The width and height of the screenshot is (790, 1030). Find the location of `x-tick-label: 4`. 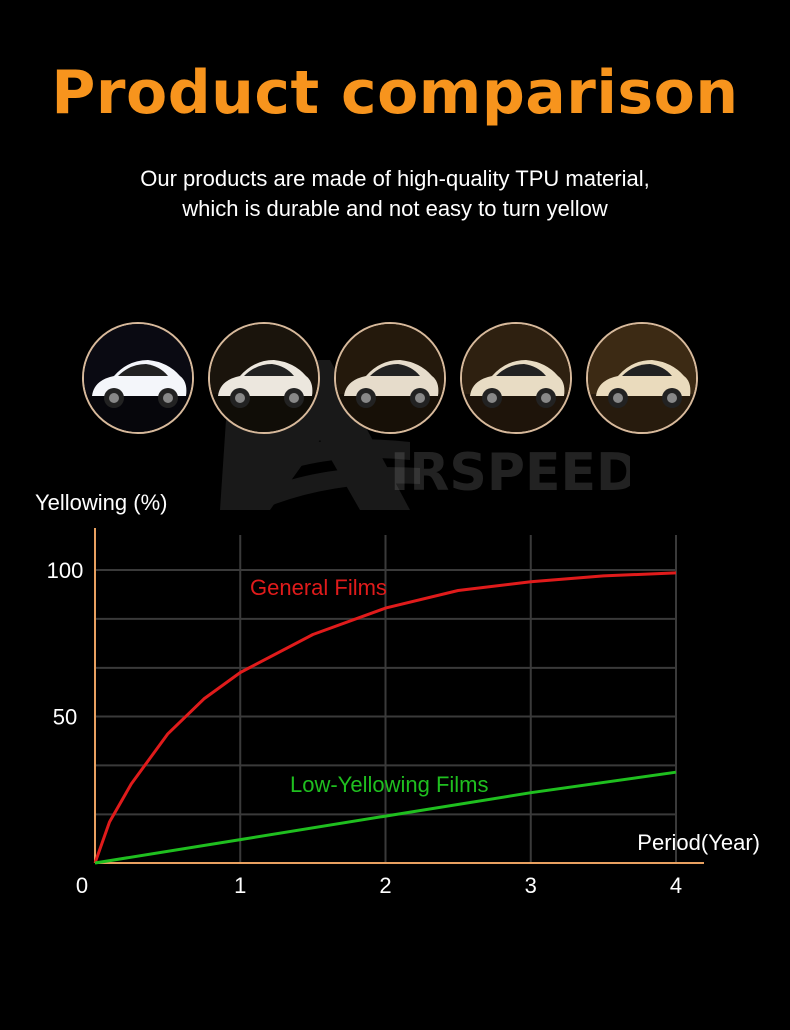

x-tick-label: 4 is located at coordinates (676, 885).